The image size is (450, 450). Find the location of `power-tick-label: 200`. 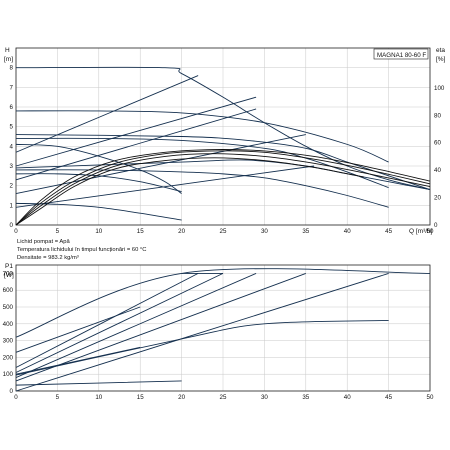

power-tick-label: 200 is located at coordinates (8, 357).